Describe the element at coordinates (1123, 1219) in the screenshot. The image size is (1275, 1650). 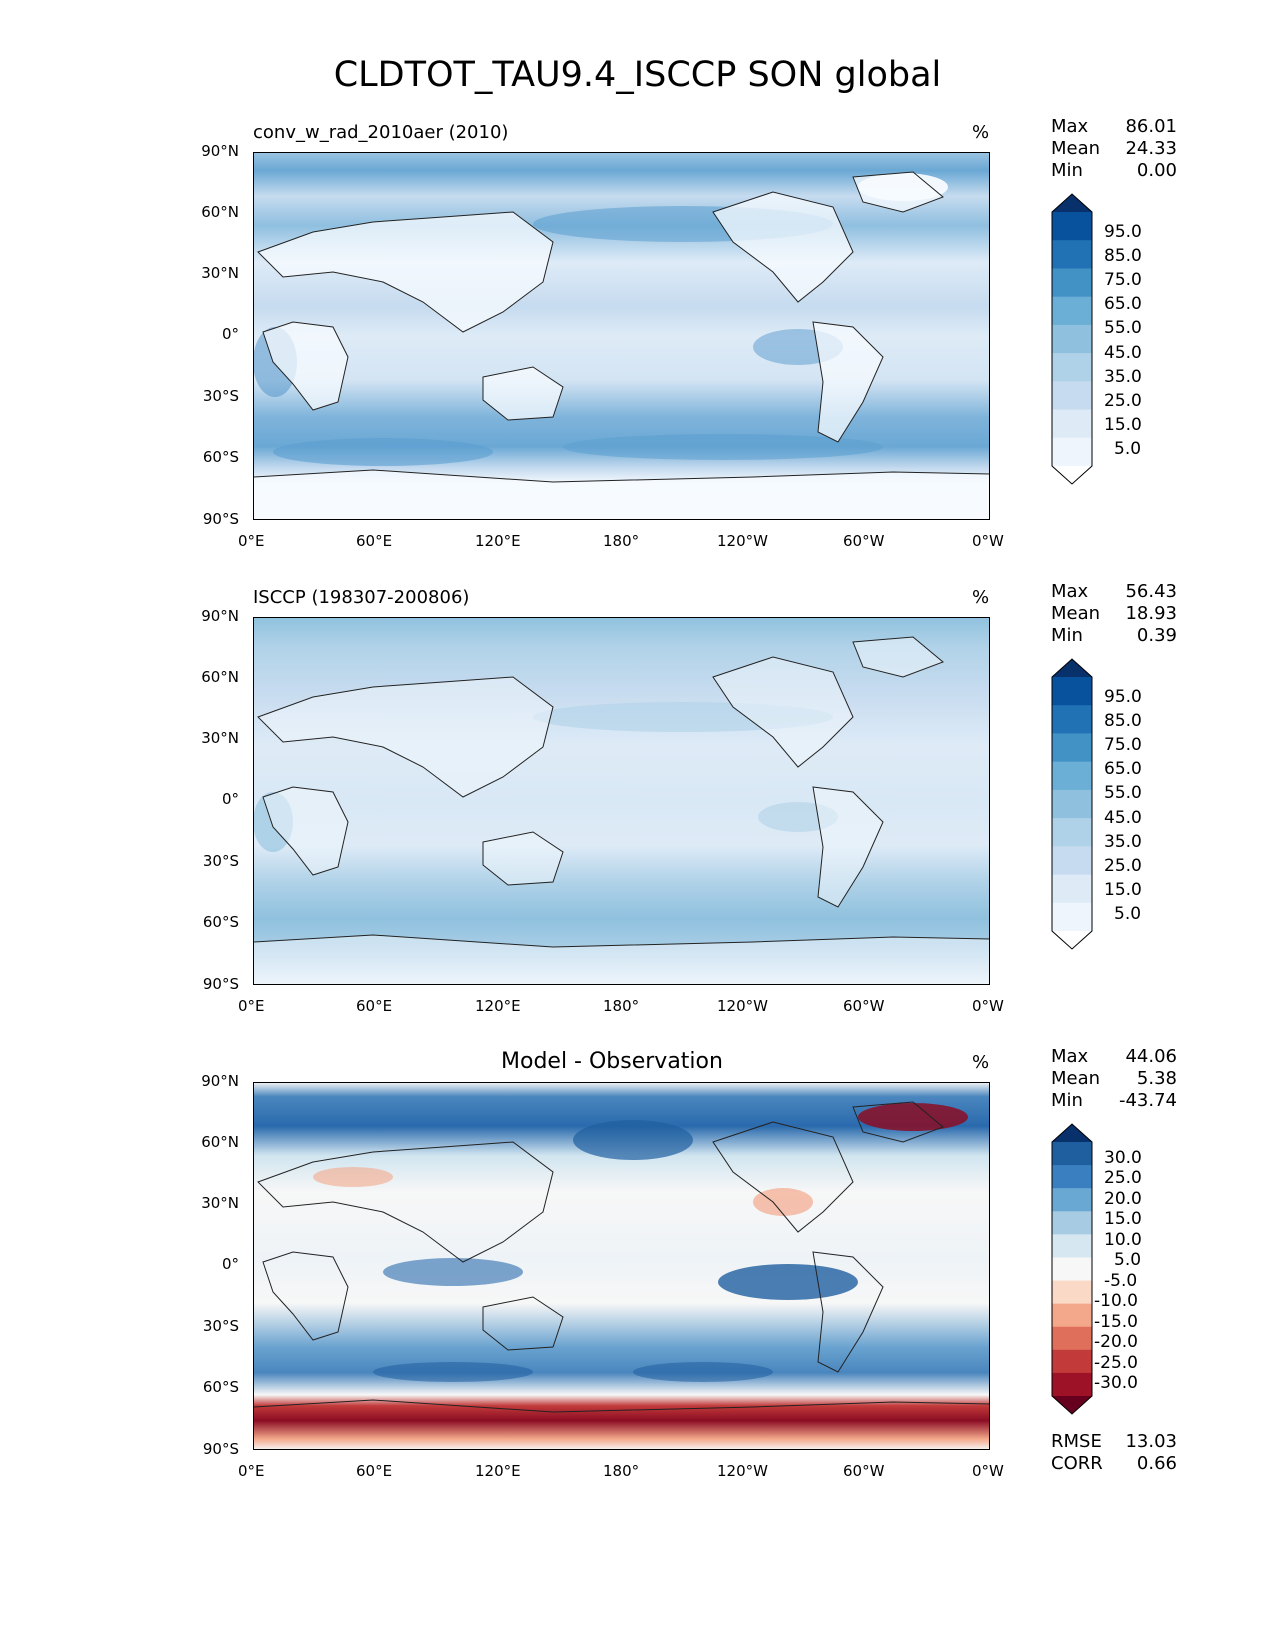
I see `colorbar-label: 15.0` at that location.